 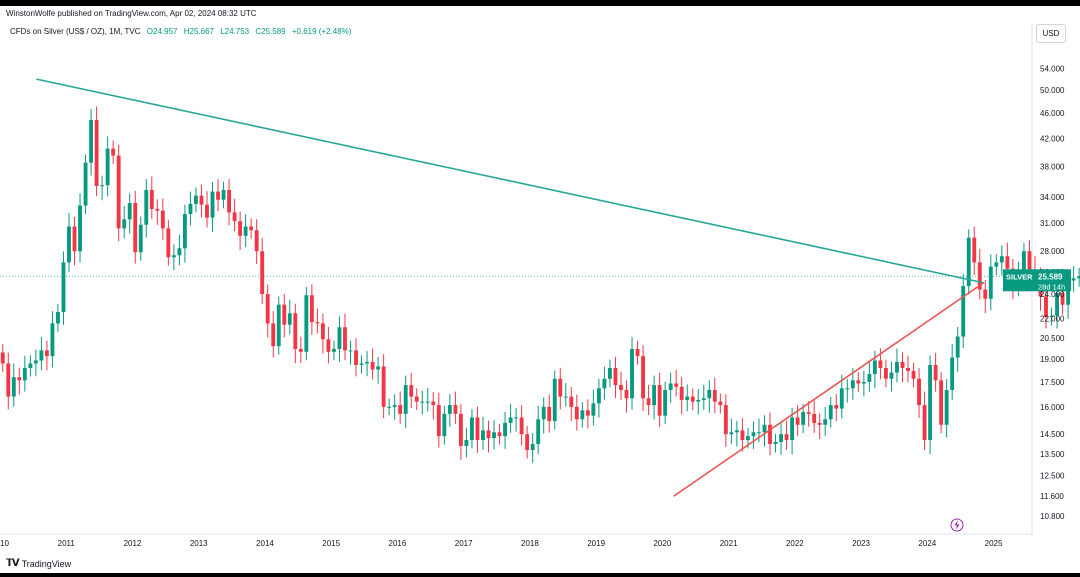 I want to click on y-tick-label: 11.600, so click(x=1052, y=496).